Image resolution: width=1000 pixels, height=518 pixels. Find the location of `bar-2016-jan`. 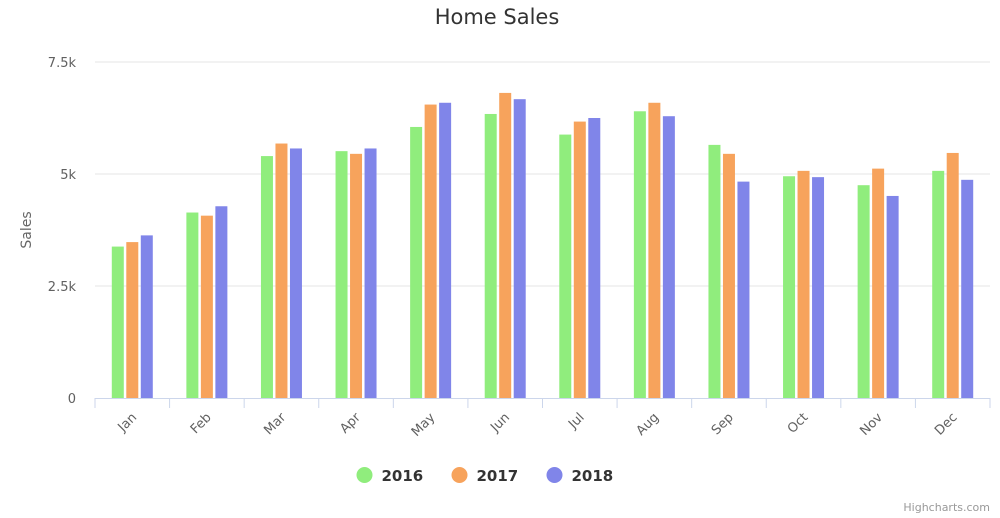

bar-2016-jan is located at coordinates (117, 322).